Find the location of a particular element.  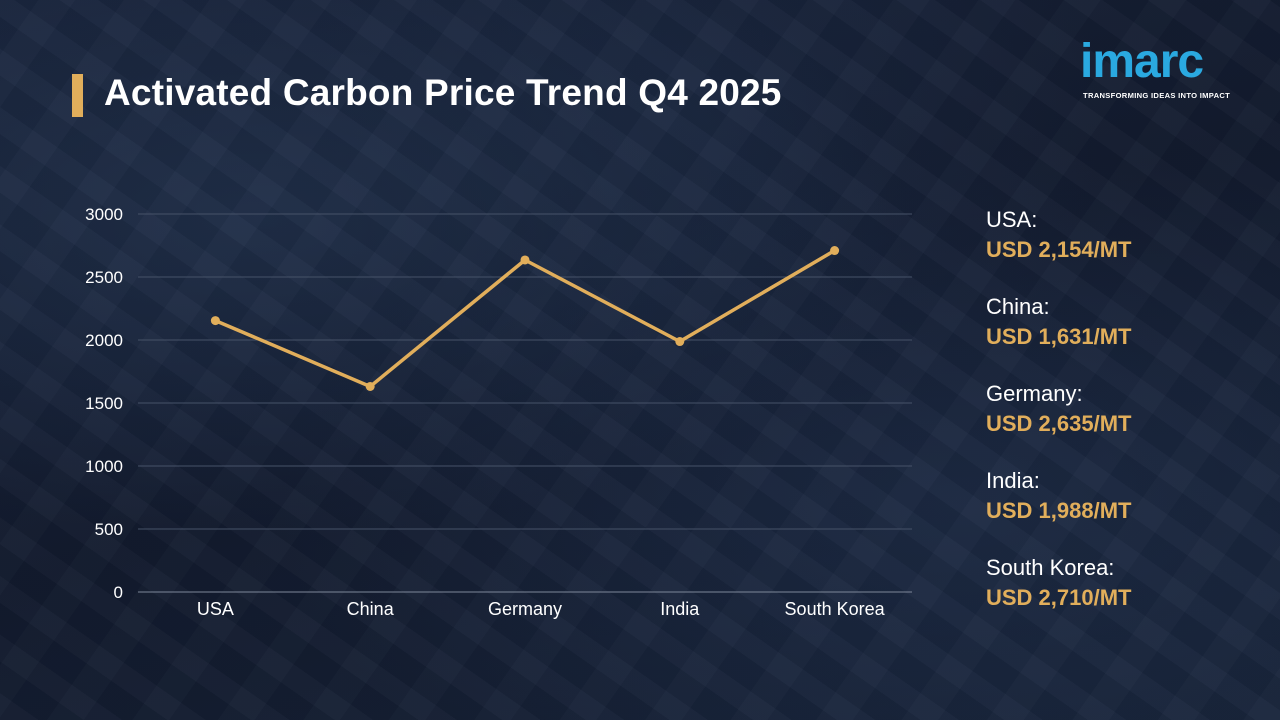

y-tick-label: 2000 is located at coordinates (104, 340).